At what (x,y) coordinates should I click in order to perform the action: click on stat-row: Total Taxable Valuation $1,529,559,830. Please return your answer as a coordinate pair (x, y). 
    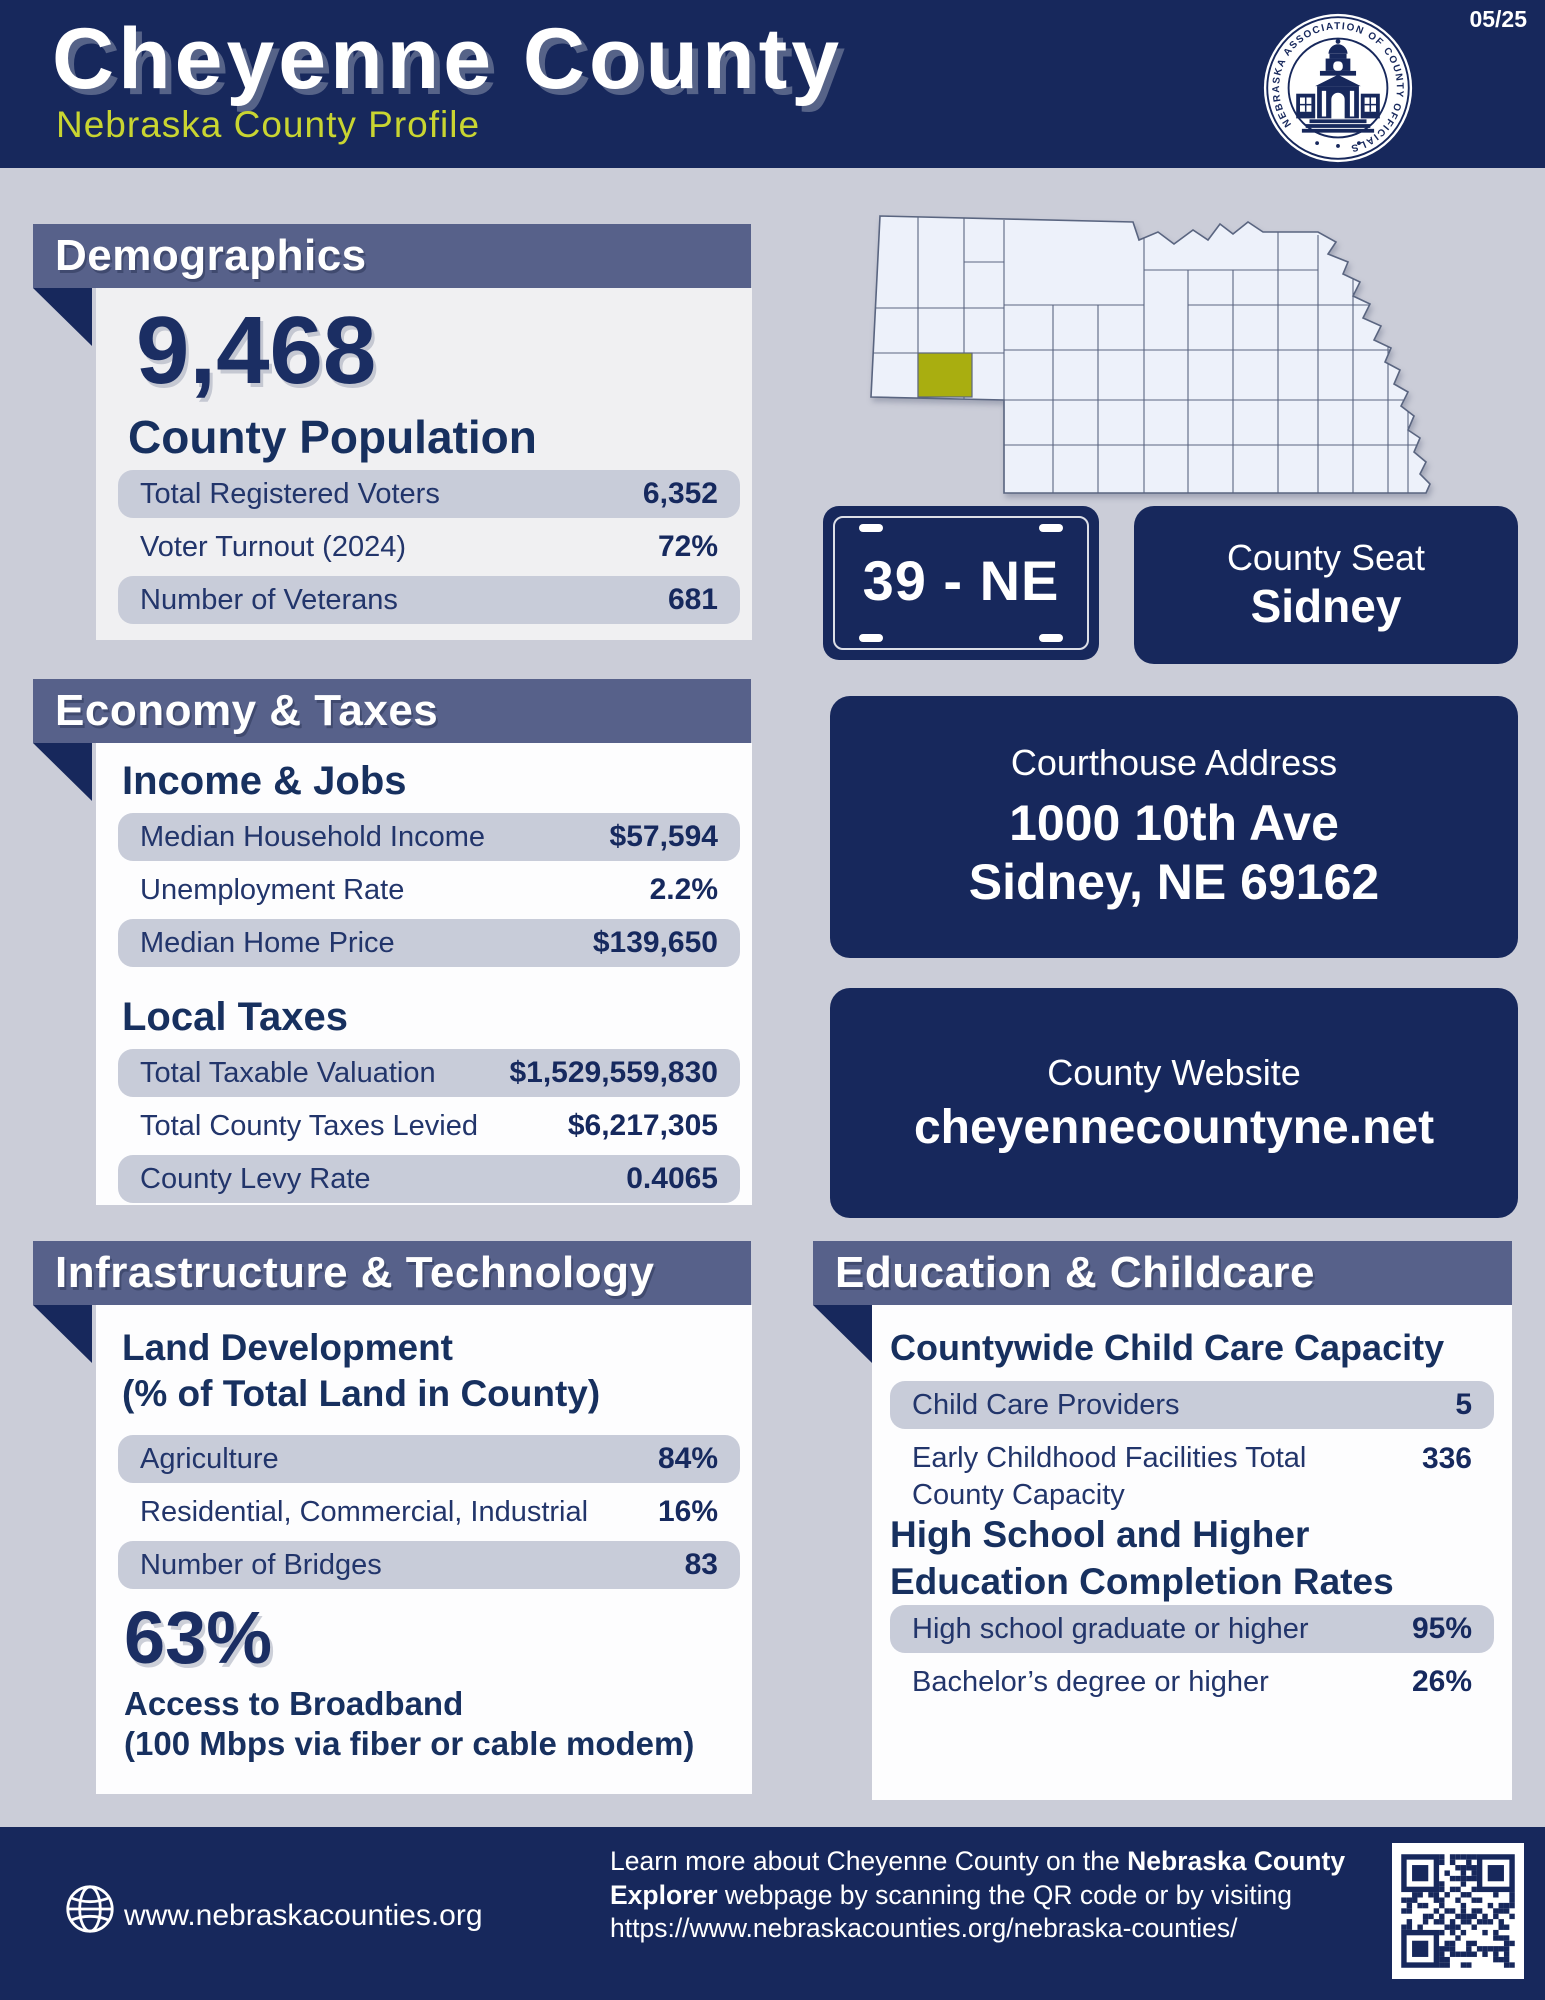
    Looking at the image, I should click on (429, 1073).